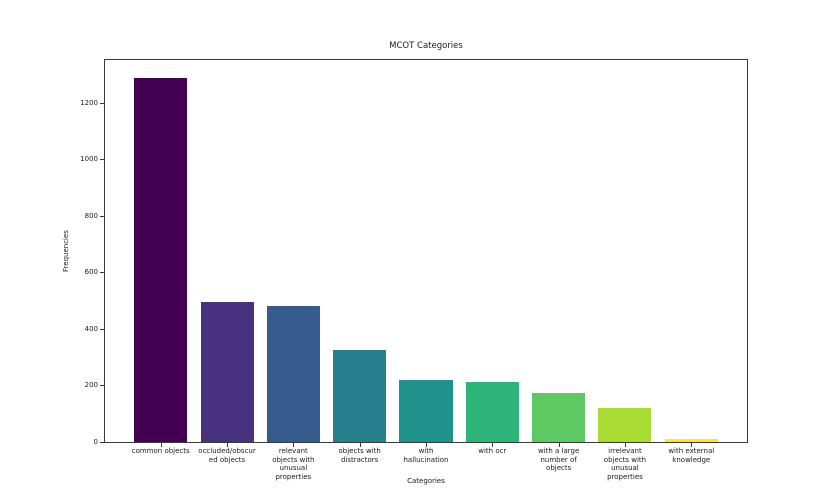  What do you see at coordinates (426, 455) in the screenshot?
I see `x-tick-label-4: with hallucination` at bounding box center [426, 455].